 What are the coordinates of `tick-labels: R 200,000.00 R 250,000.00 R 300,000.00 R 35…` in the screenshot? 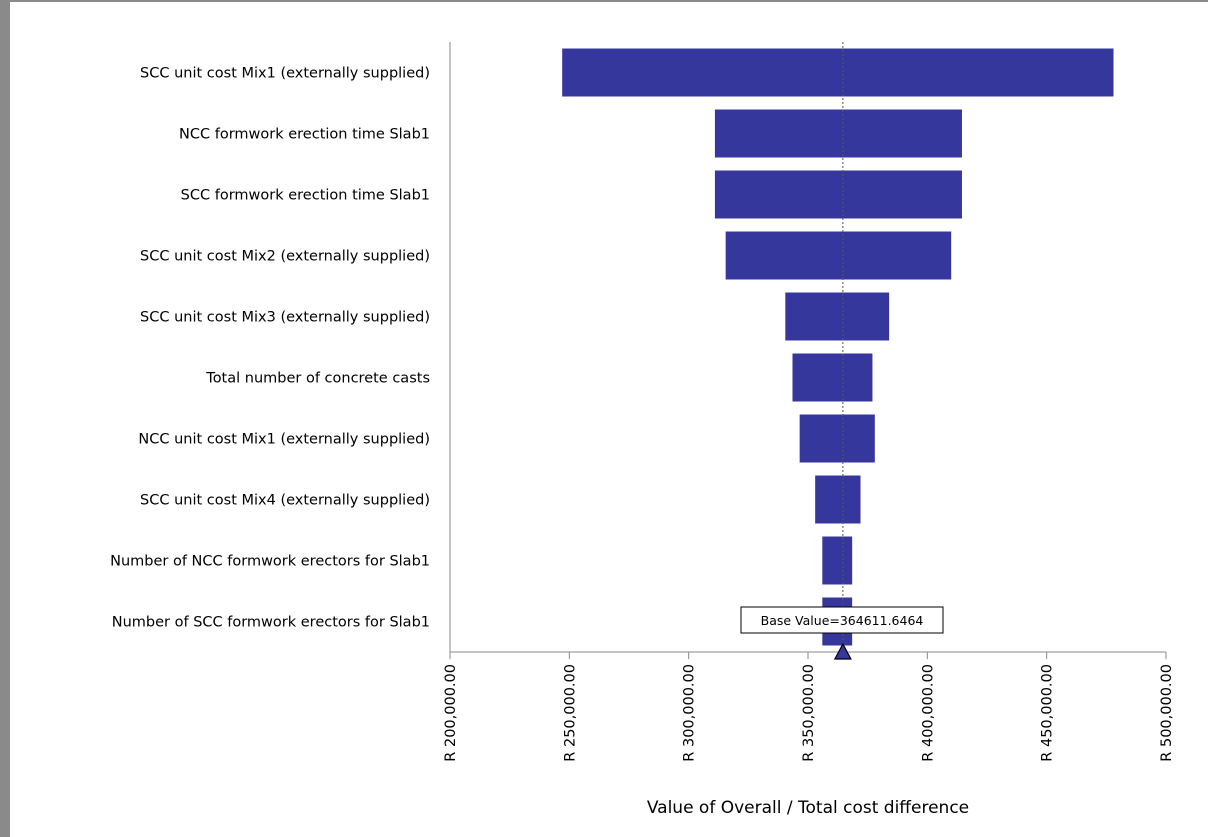 It's located at (809, 713).